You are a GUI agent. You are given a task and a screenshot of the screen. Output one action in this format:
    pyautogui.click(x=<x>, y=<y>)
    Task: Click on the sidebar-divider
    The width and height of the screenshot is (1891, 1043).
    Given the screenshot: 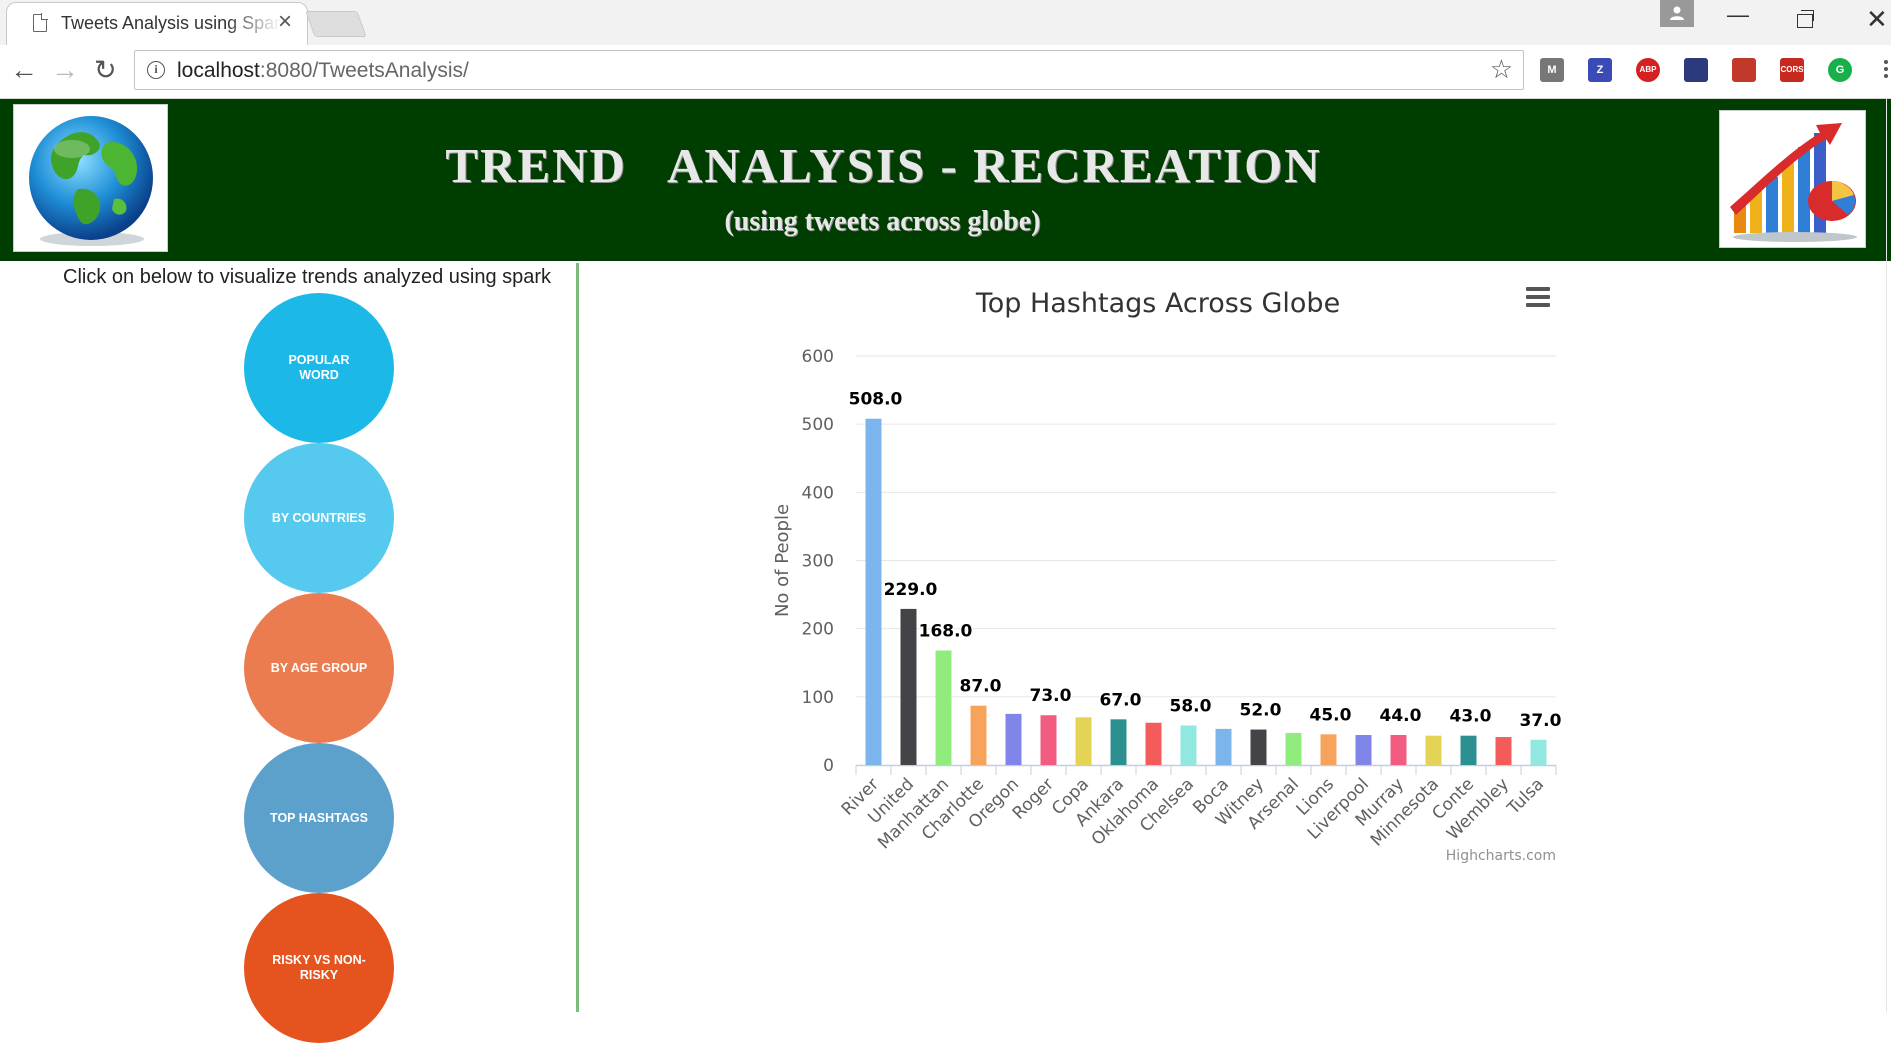 What is the action you would take?
    pyautogui.click(x=577, y=637)
    